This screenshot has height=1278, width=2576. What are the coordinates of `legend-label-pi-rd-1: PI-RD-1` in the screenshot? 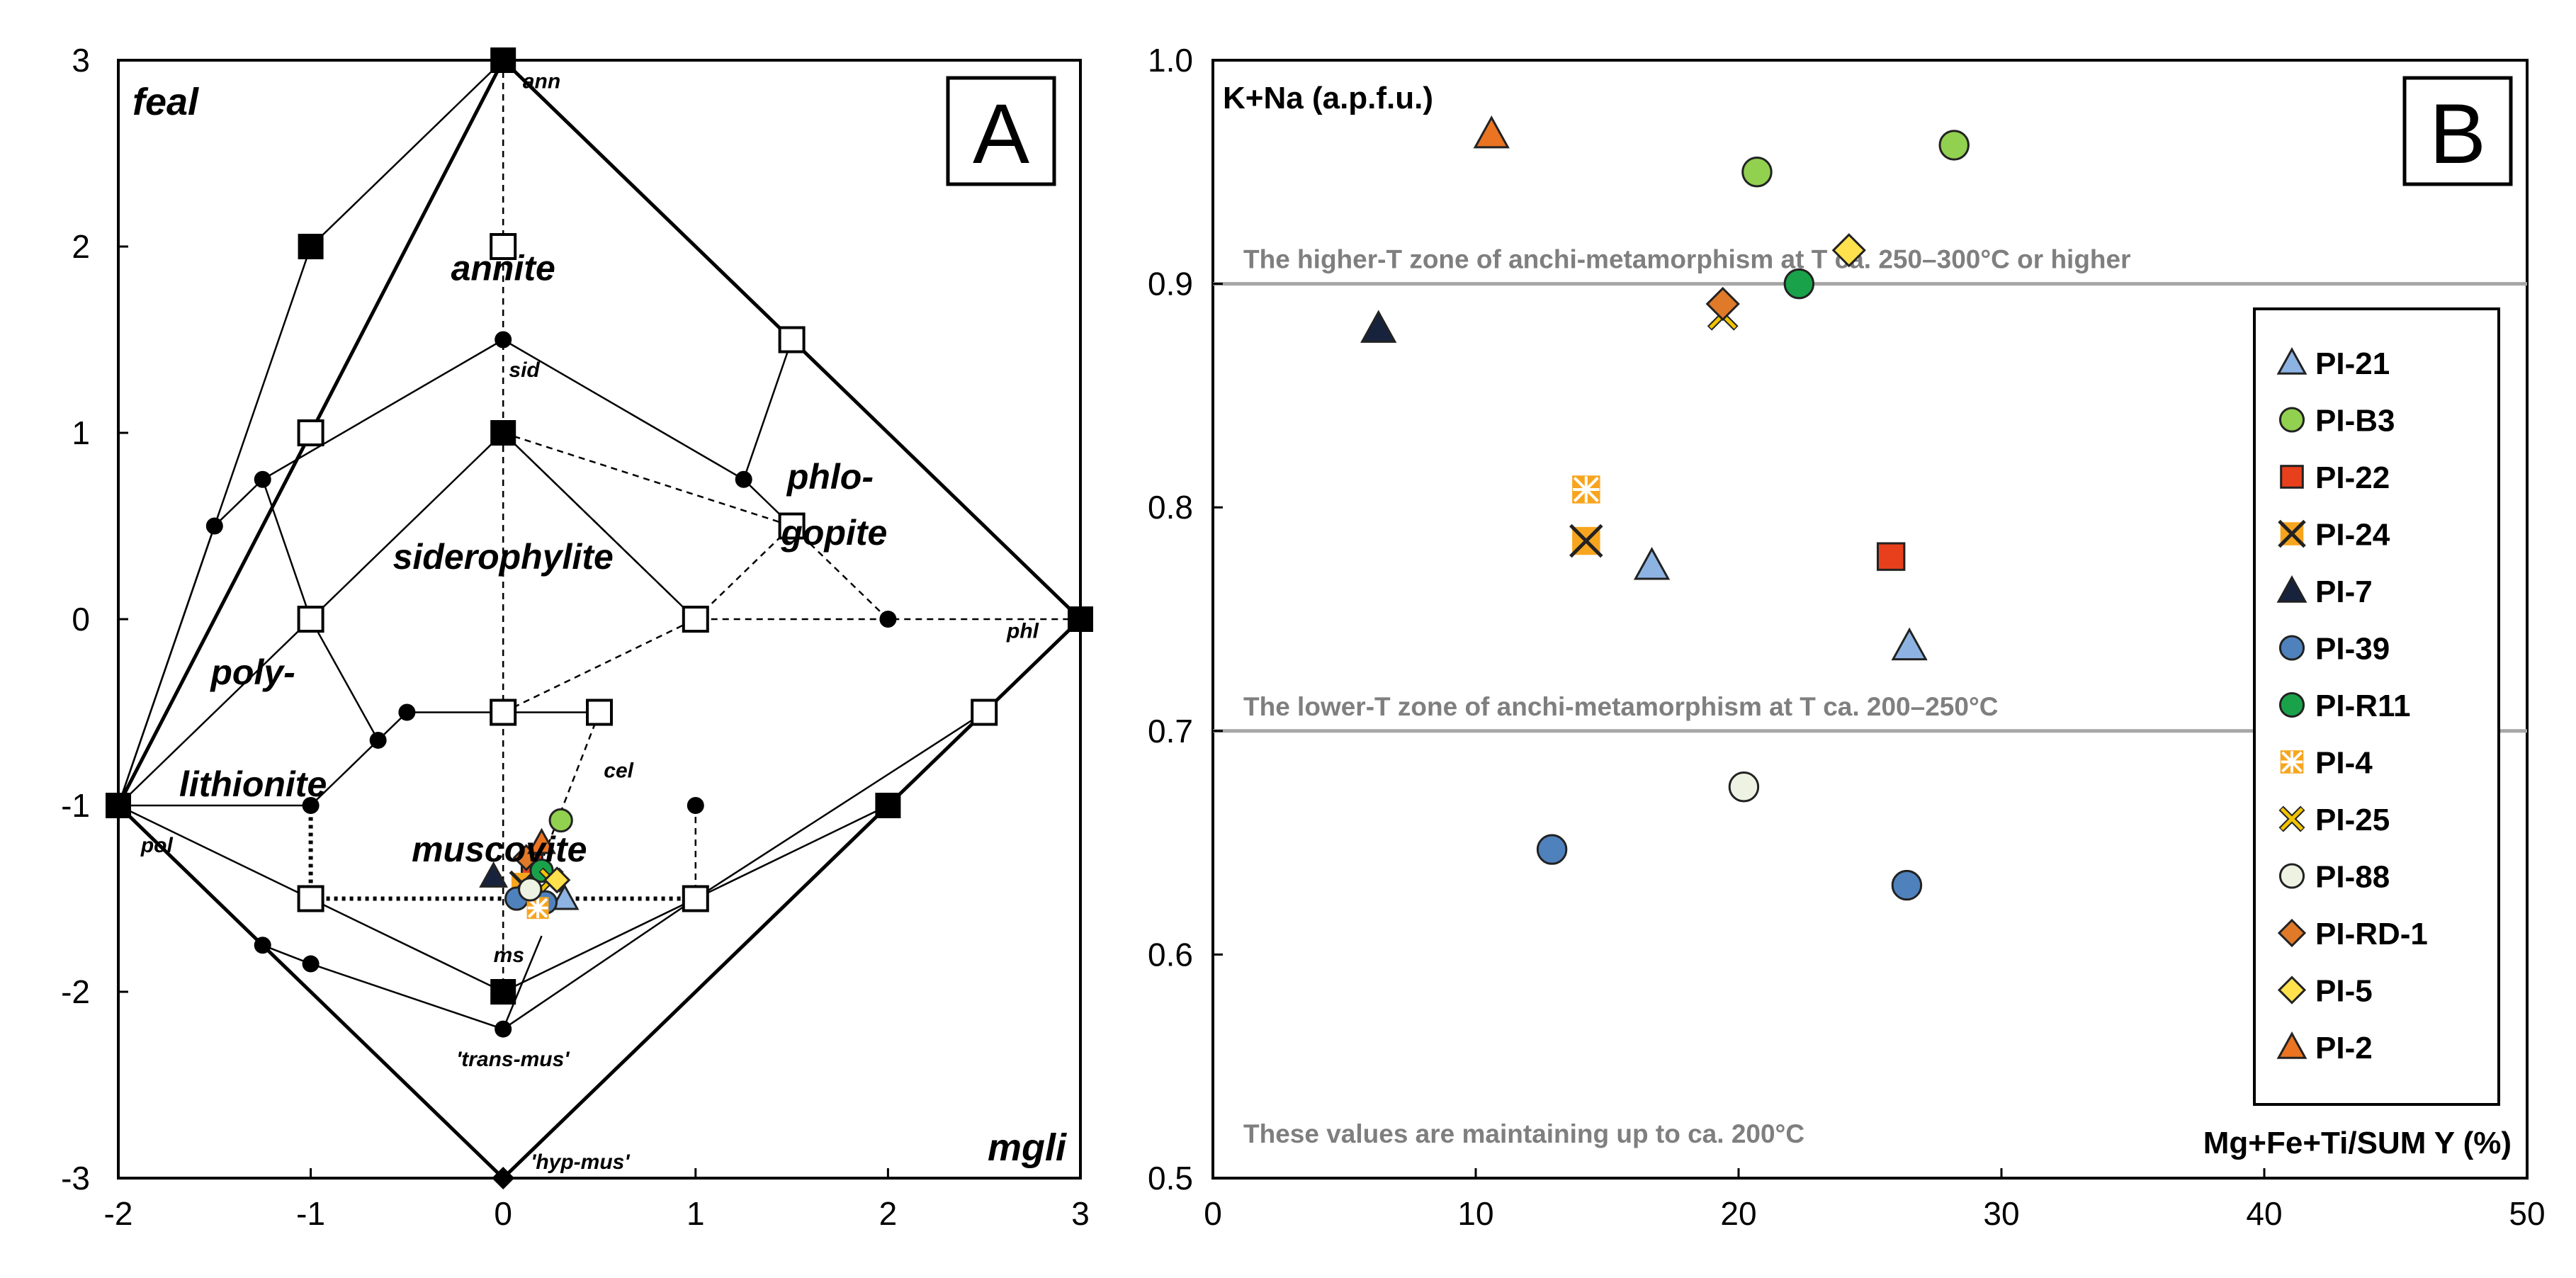 It's located at (2371, 934).